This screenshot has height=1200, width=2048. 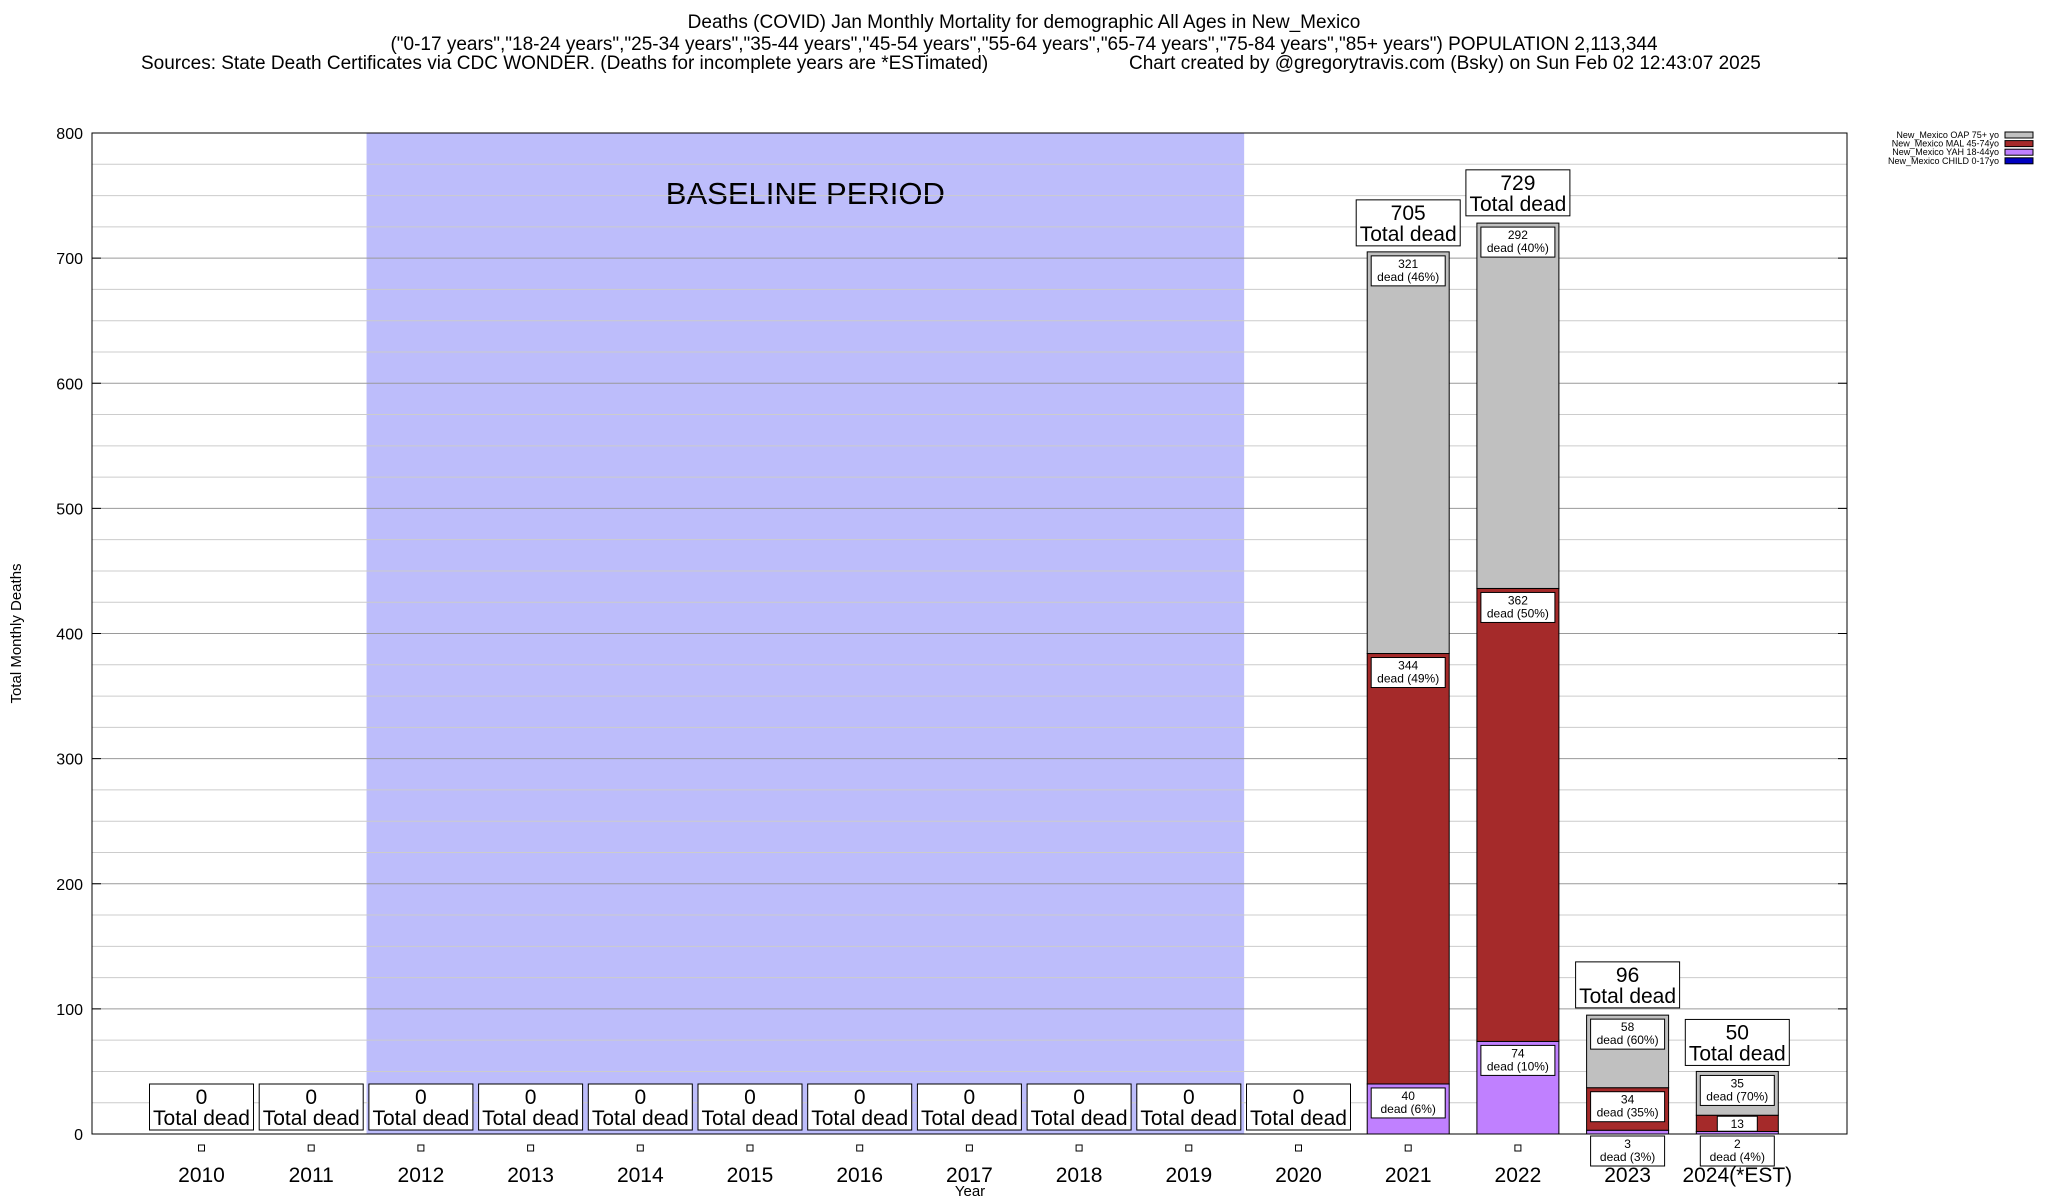 What do you see at coordinates (750, 1097) in the screenshot?
I see `total-value-2015: 0` at bounding box center [750, 1097].